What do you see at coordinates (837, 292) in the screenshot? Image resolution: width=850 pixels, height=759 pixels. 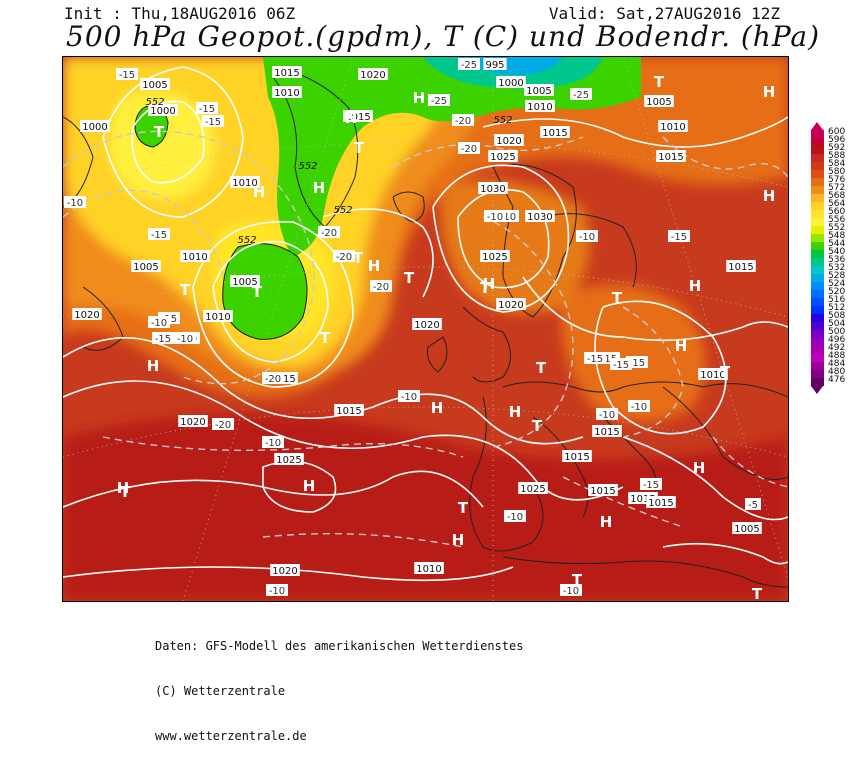 I see `legend-label: 520` at bounding box center [837, 292].